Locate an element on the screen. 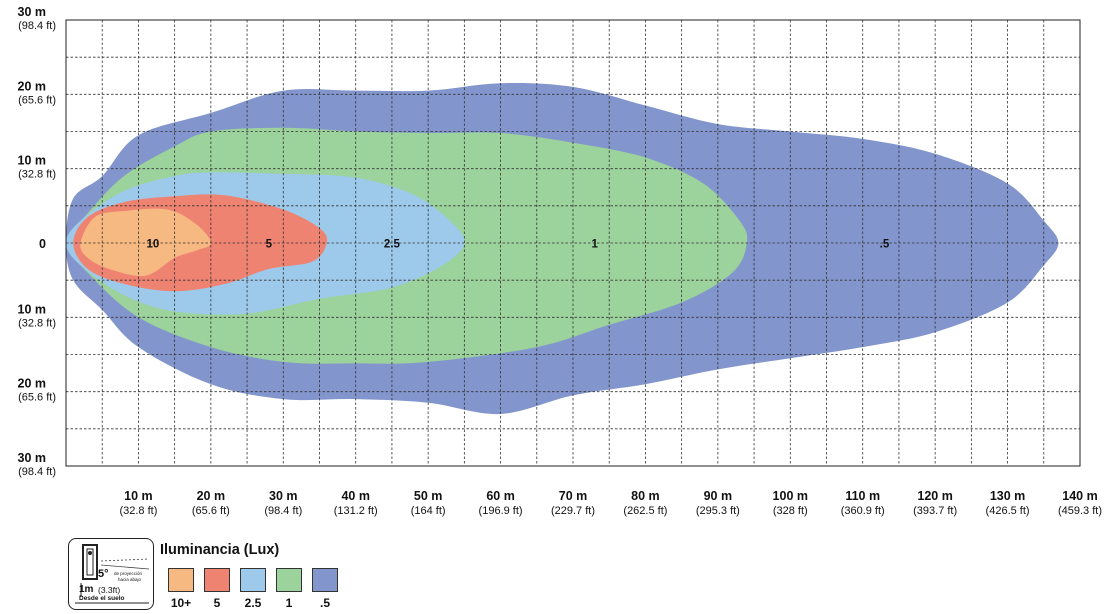 The height and width of the screenshot is (614, 1115). x-tick-ft: (196.9 ft) is located at coordinates (501, 511).